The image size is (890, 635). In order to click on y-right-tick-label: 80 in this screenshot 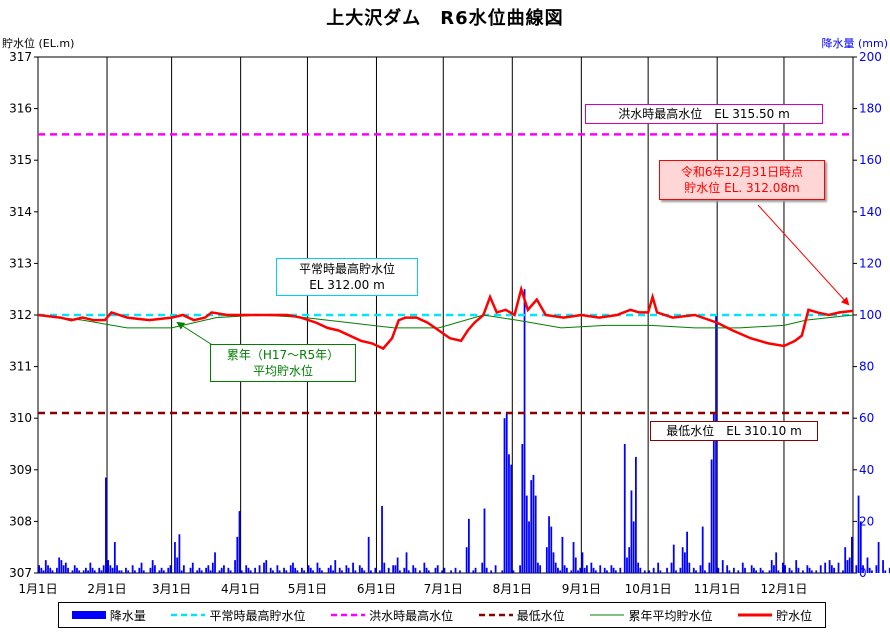, I will do `click(866, 367)`.